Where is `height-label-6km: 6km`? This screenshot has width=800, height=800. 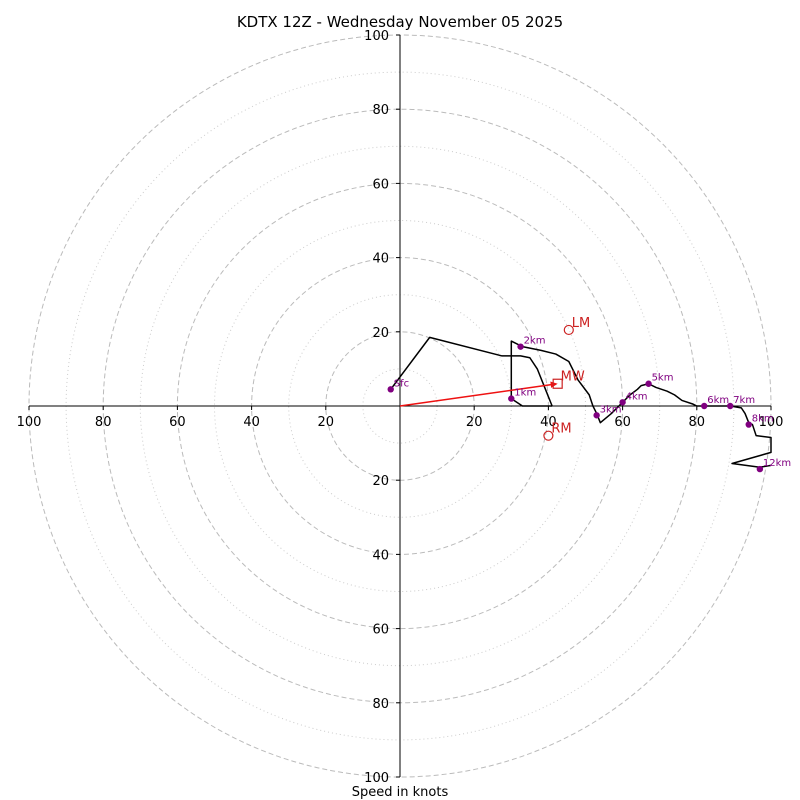
height-label-6km: 6km is located at coordinates (718, 400).